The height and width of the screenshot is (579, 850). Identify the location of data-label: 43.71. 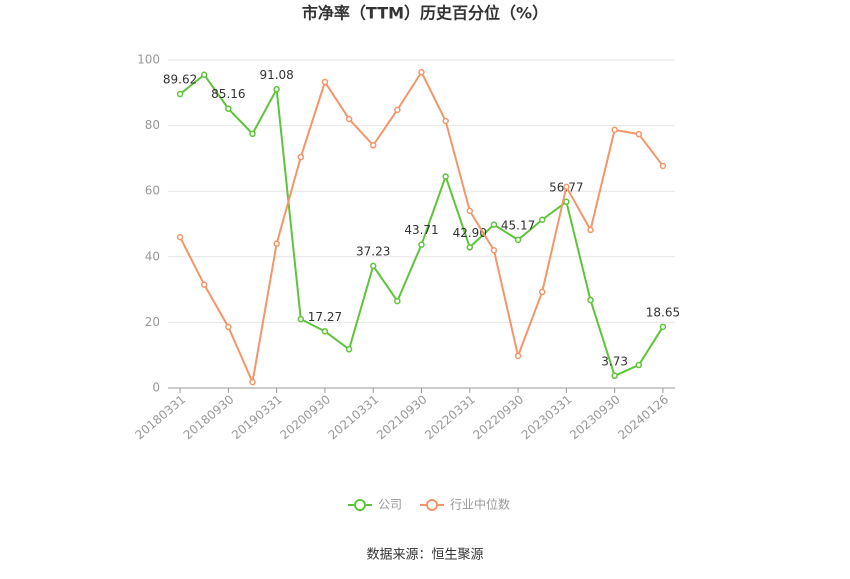
(421, 230).